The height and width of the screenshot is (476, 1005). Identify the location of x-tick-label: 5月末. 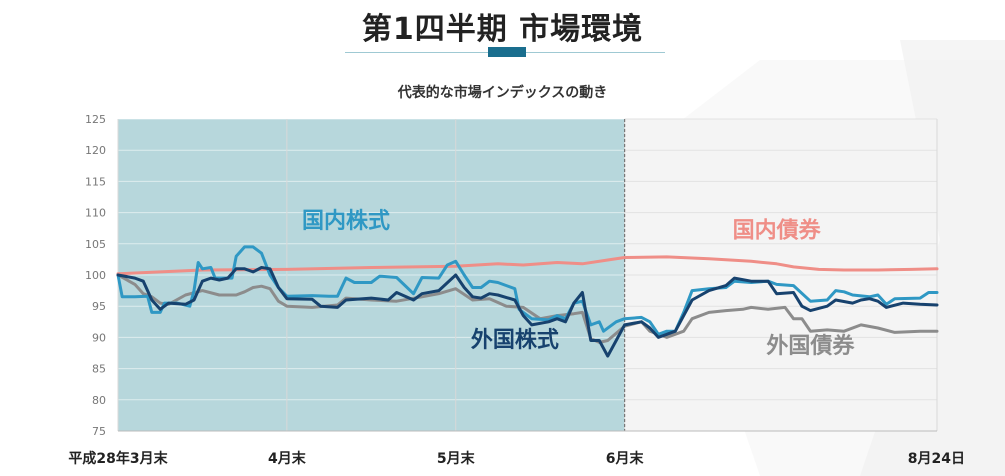
(456, 458).